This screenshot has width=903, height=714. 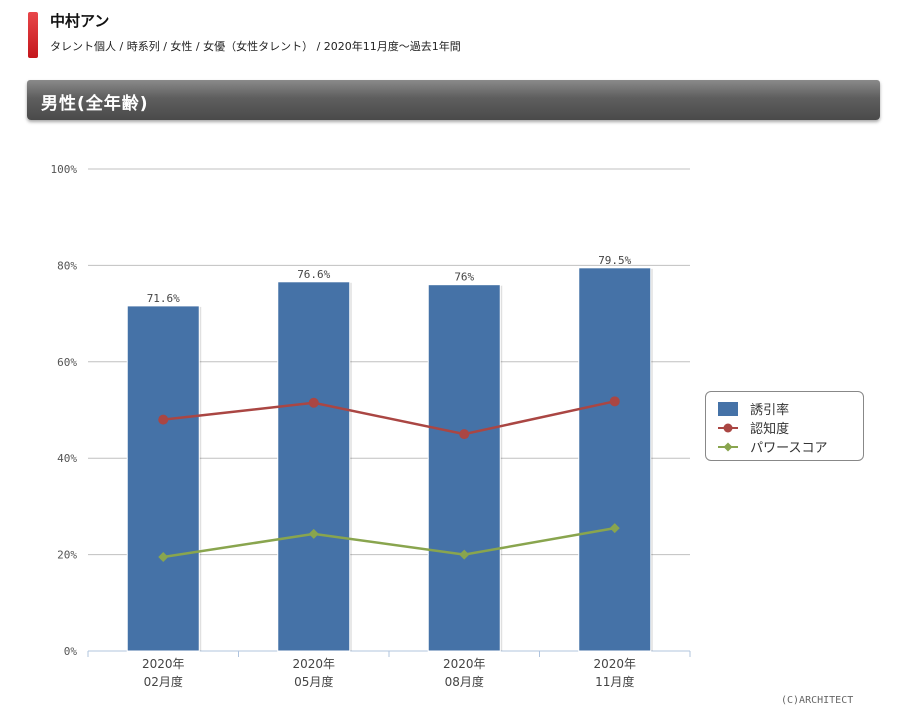 I want to click on bar-data-label: 76.6%, so click(x=313, y=274).